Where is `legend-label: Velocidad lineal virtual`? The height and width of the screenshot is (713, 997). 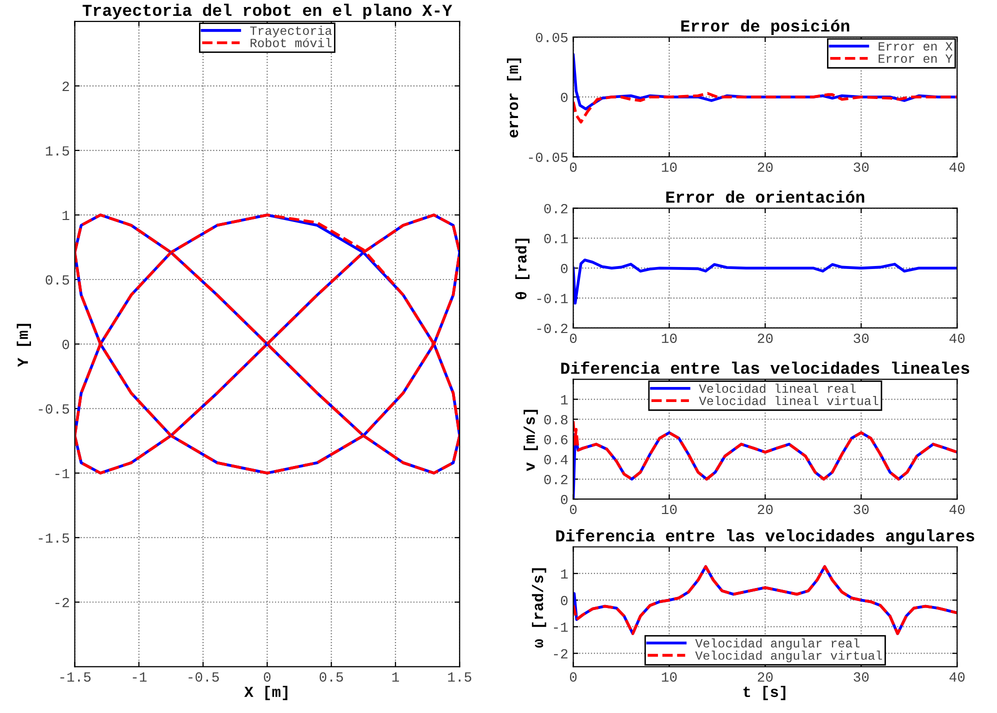
legend-label: Velocidad lineal virtual is located at coordinates (788, 401).